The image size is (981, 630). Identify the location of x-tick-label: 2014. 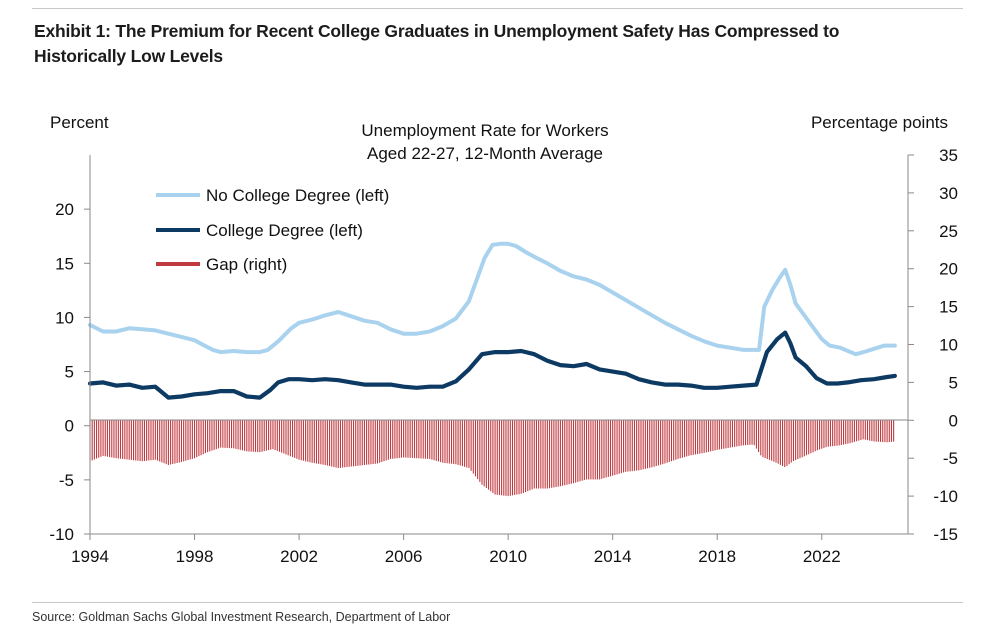
(613, 556).